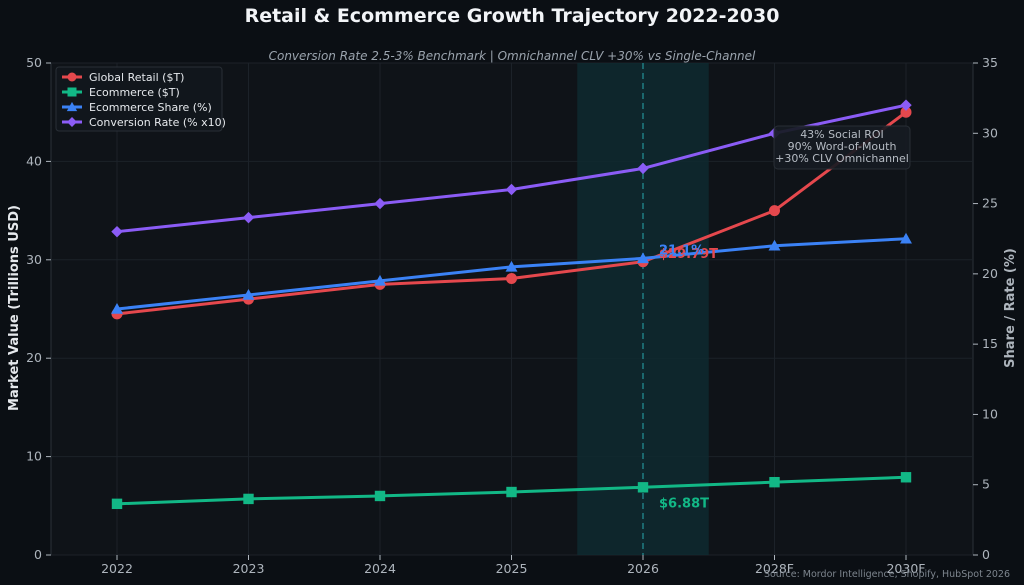 Image resolution: width=1024 pixels, height=585 pixels. What do you see at coordinates (117, 568) in the screenshot?
I see `x-tick-label: 2022` at bounding box center [117, 568].